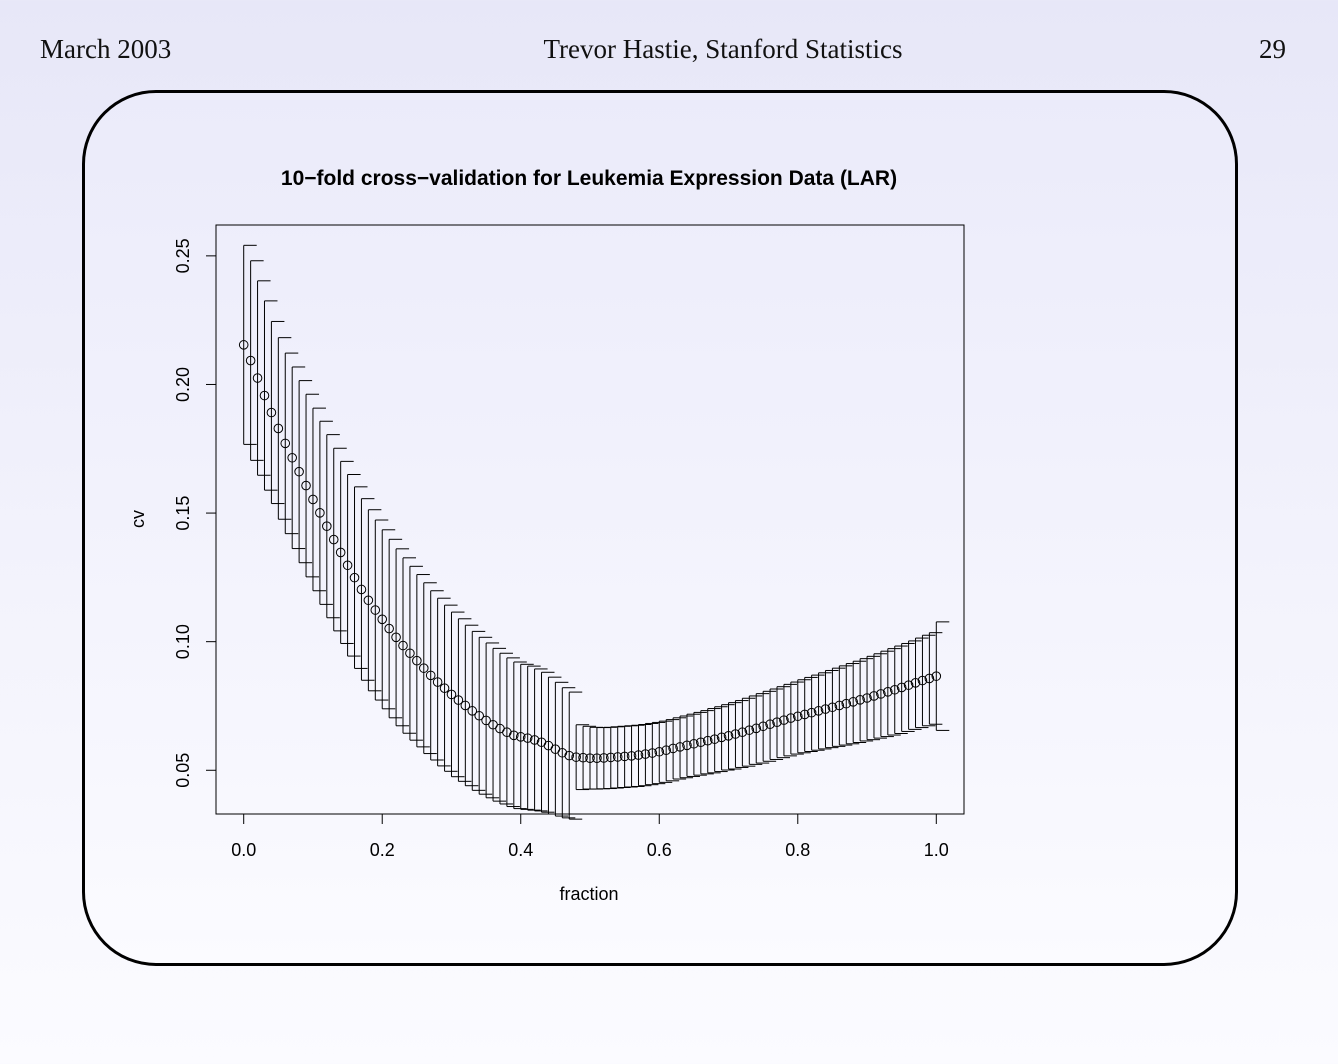 This screenshot has height=1064, width=1338. What do you see at coordinates (138, 519) in the screenshot?
I see `y-axis-label: cv` at bounding box center [138, 519].